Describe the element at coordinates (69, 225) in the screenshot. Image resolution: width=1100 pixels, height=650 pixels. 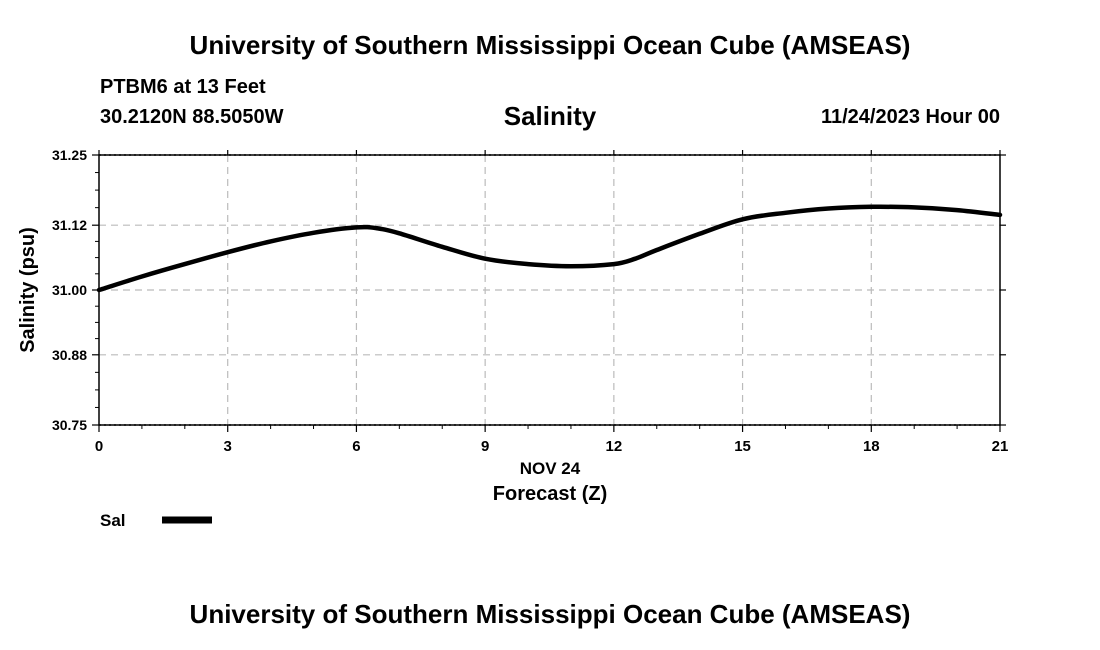
I see `y-tick-label: 31.12` at that location.